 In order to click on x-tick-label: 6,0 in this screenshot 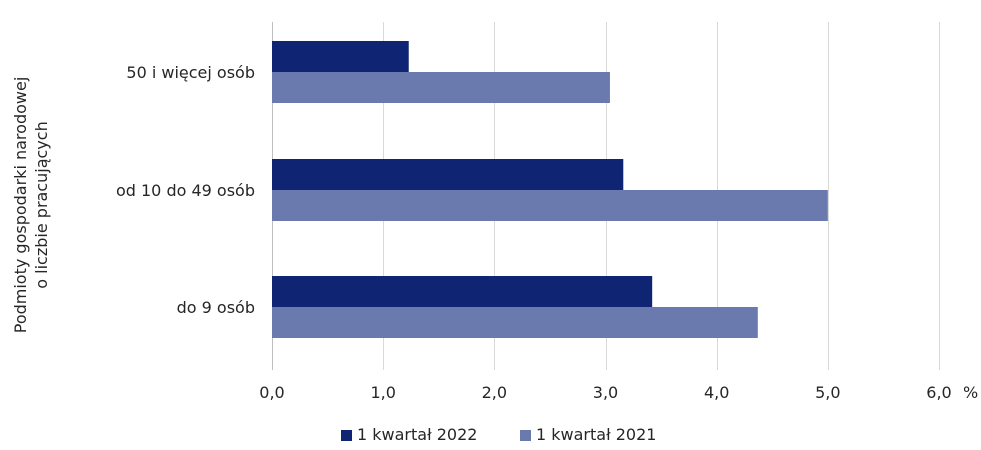, I will do `click(938, 392)`.